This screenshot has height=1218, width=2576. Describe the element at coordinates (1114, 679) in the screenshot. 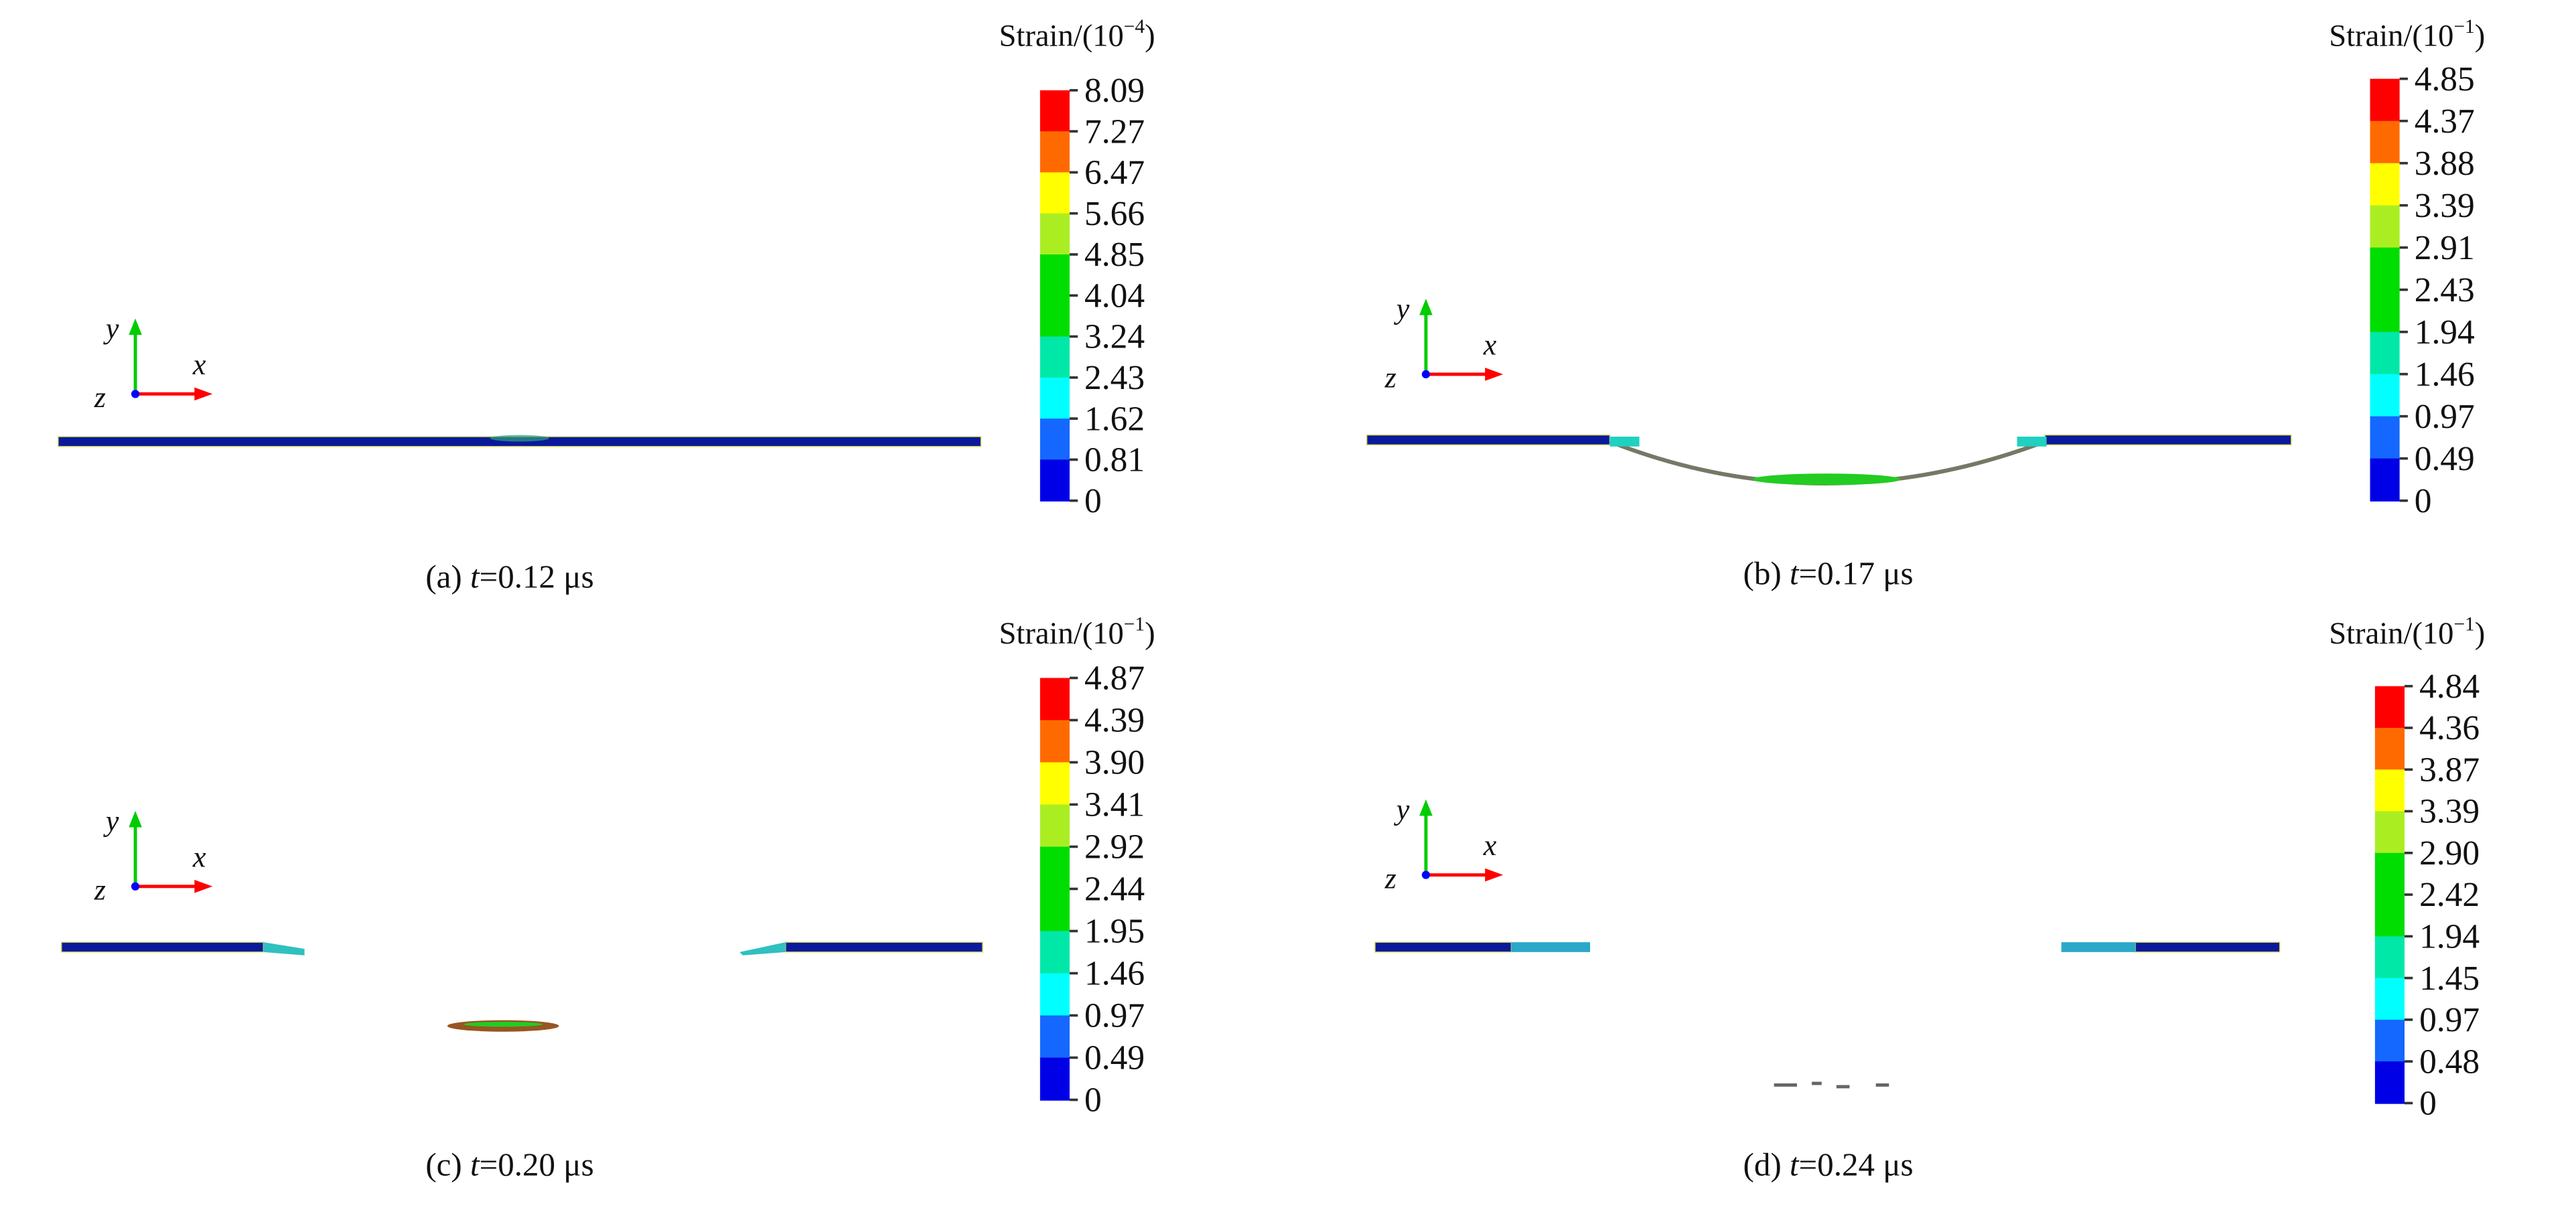

I see `colorbar-tick-label: 4.87` at that location.